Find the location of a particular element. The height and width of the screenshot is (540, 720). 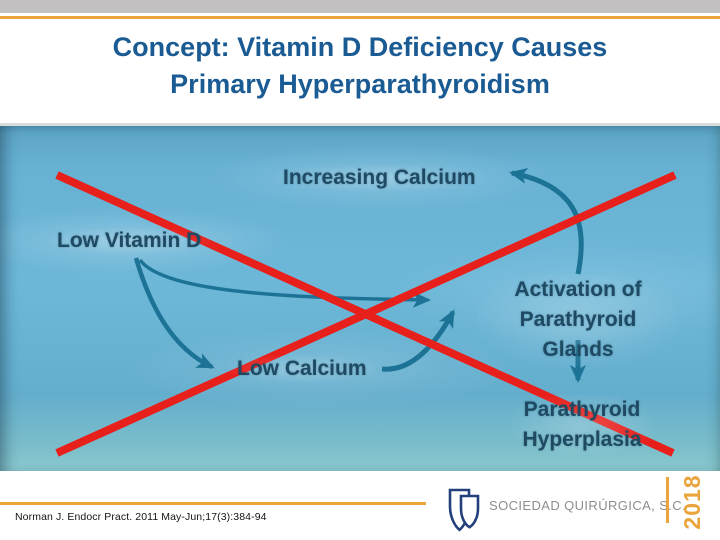

label-low-vitamin-d: Low Vitamin D is located at coordinates (129, 241).